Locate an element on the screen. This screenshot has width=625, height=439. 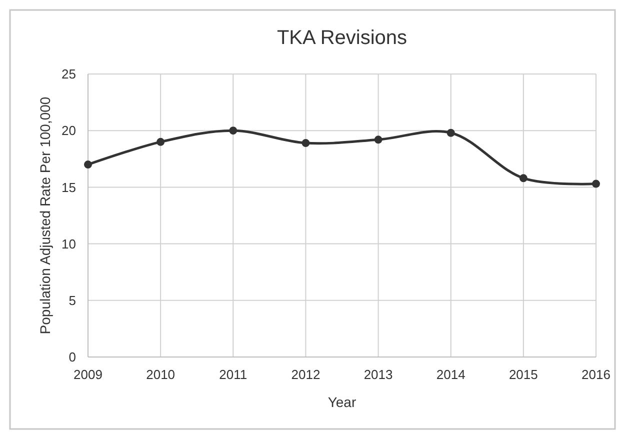
x-tick-label: 2011 is located at coordinates (233, 374).